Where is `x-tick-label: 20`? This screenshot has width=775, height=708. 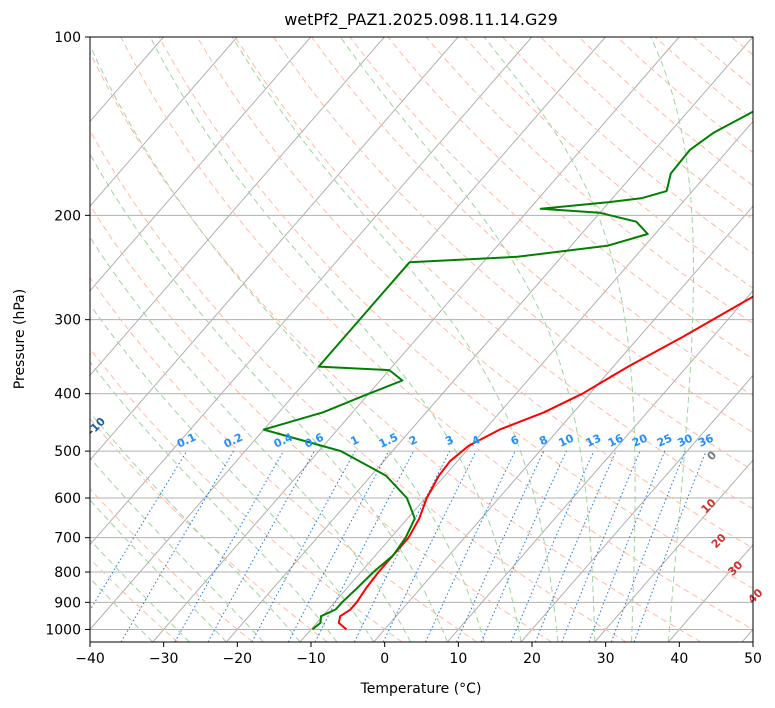
x-tick-label: 20 is located at coordinates (532, 659).